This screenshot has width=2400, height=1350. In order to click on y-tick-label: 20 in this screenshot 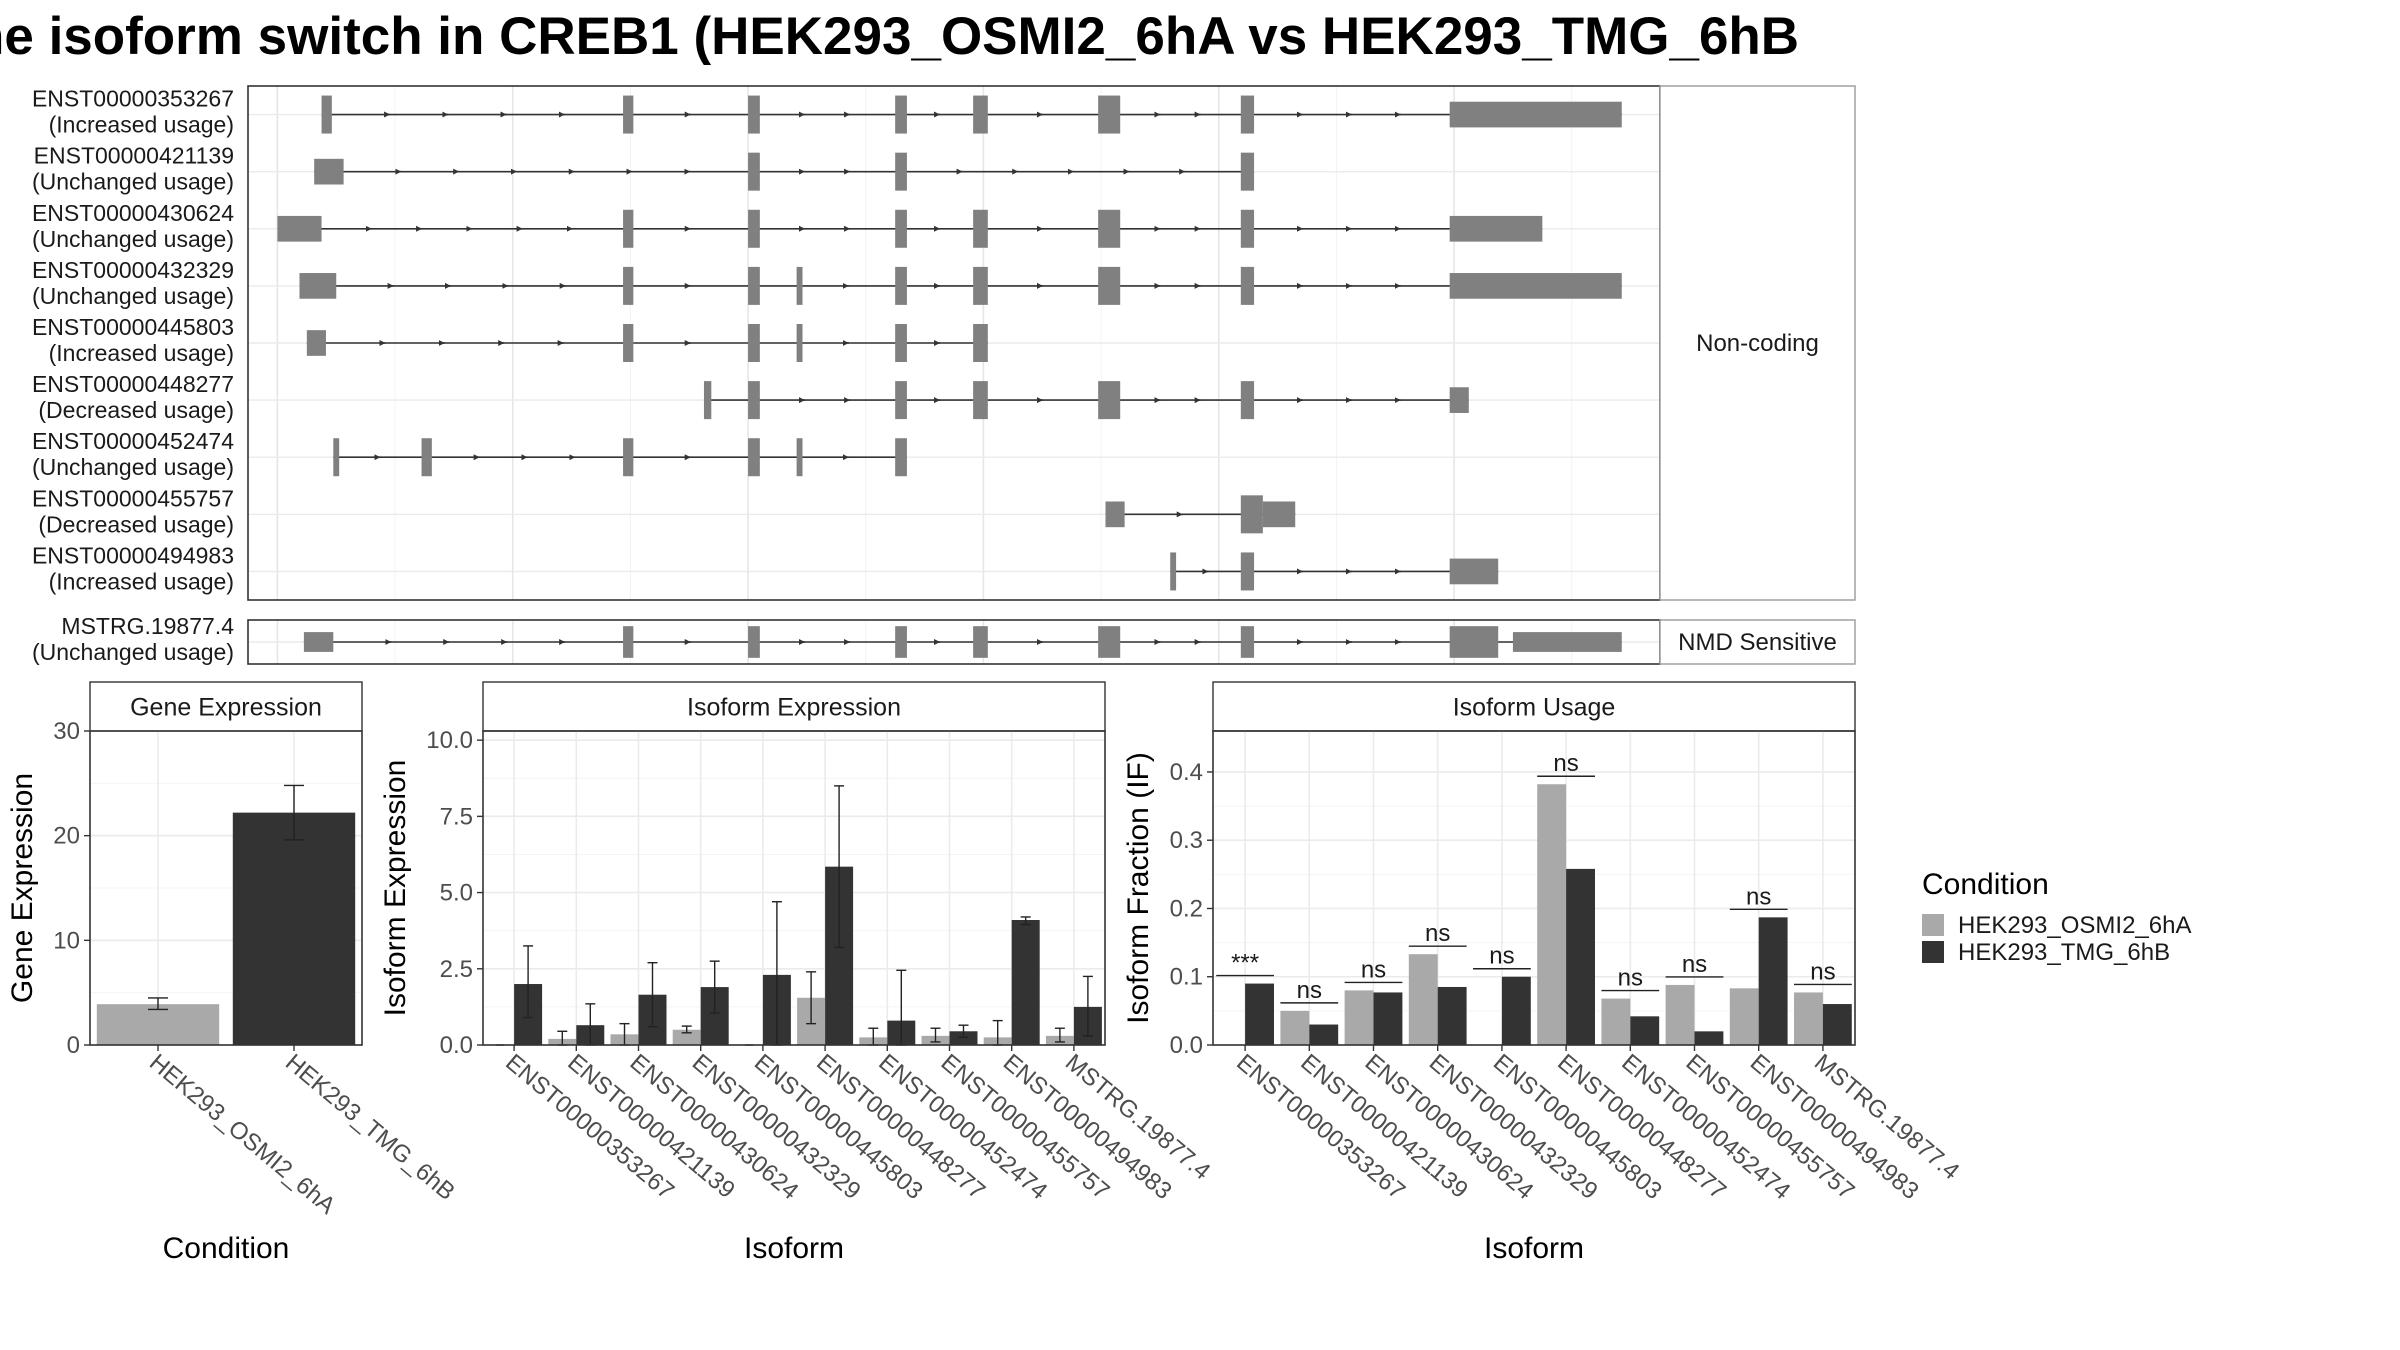, I will do `click(66, 836)`.